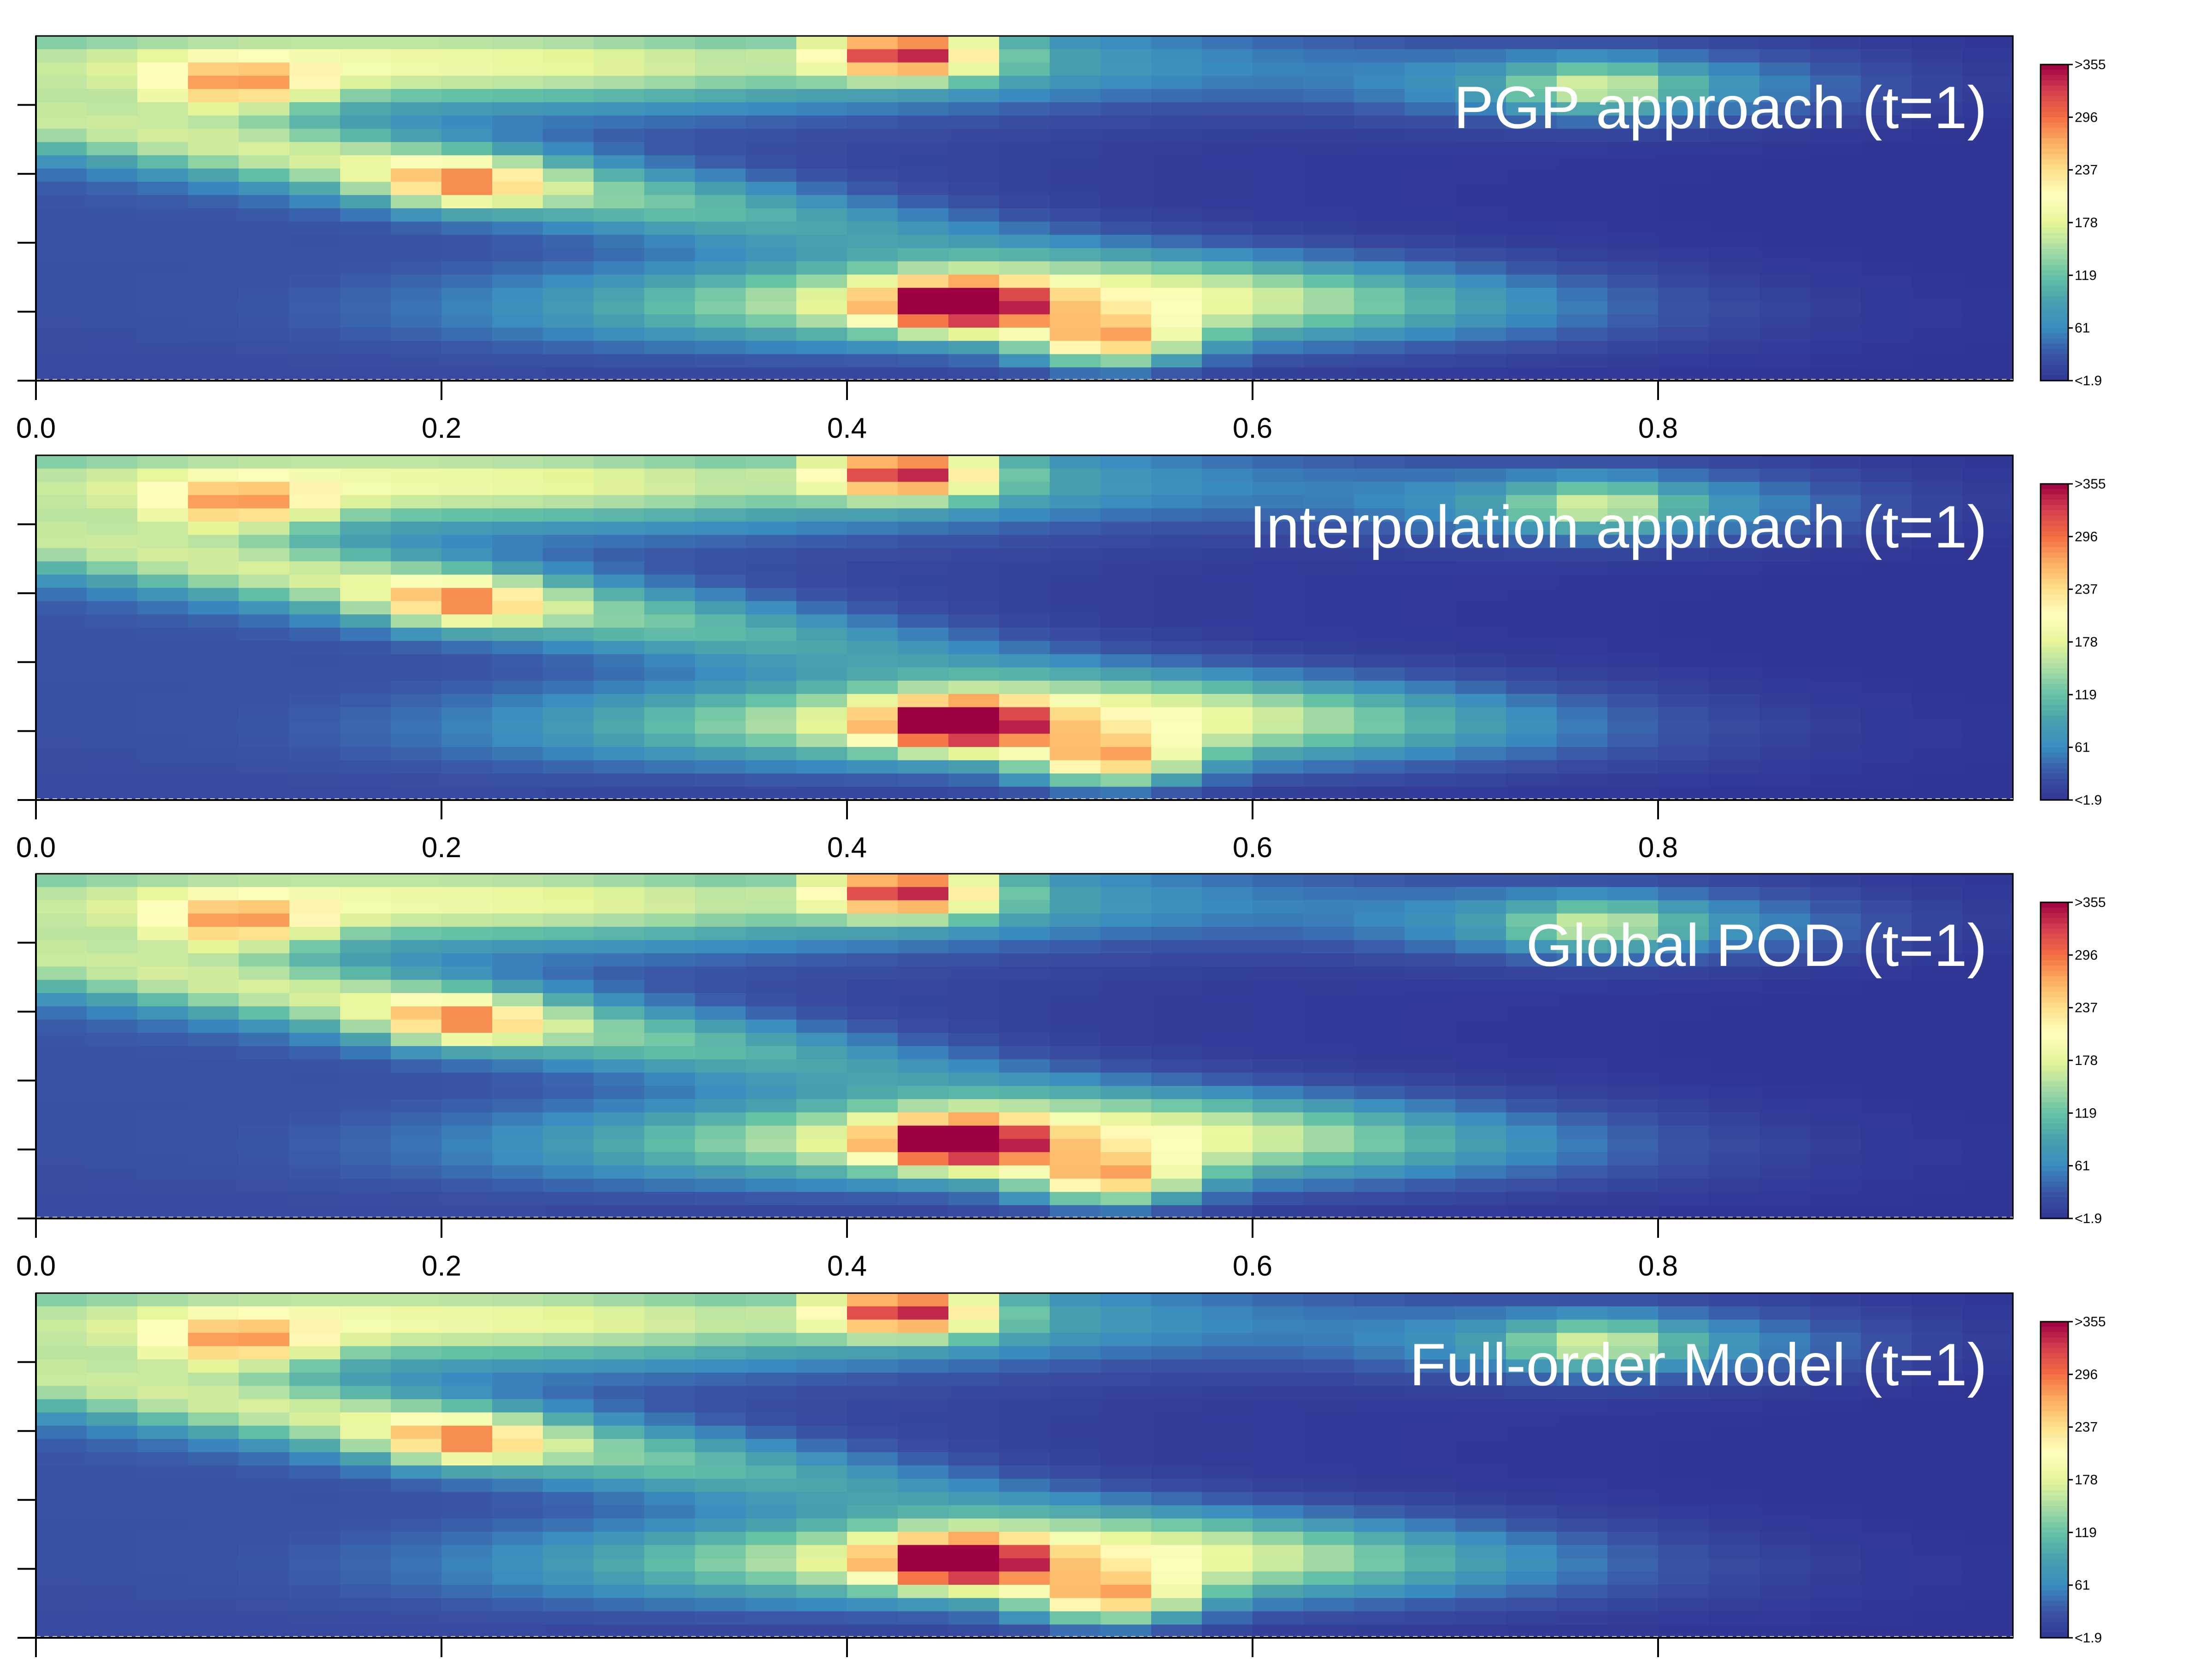 The image size is (2212, 1659). Describe the element at coordinates (1756, 945) in the screenshot. I see `panel-title: Global POD (t=1)` at that location.